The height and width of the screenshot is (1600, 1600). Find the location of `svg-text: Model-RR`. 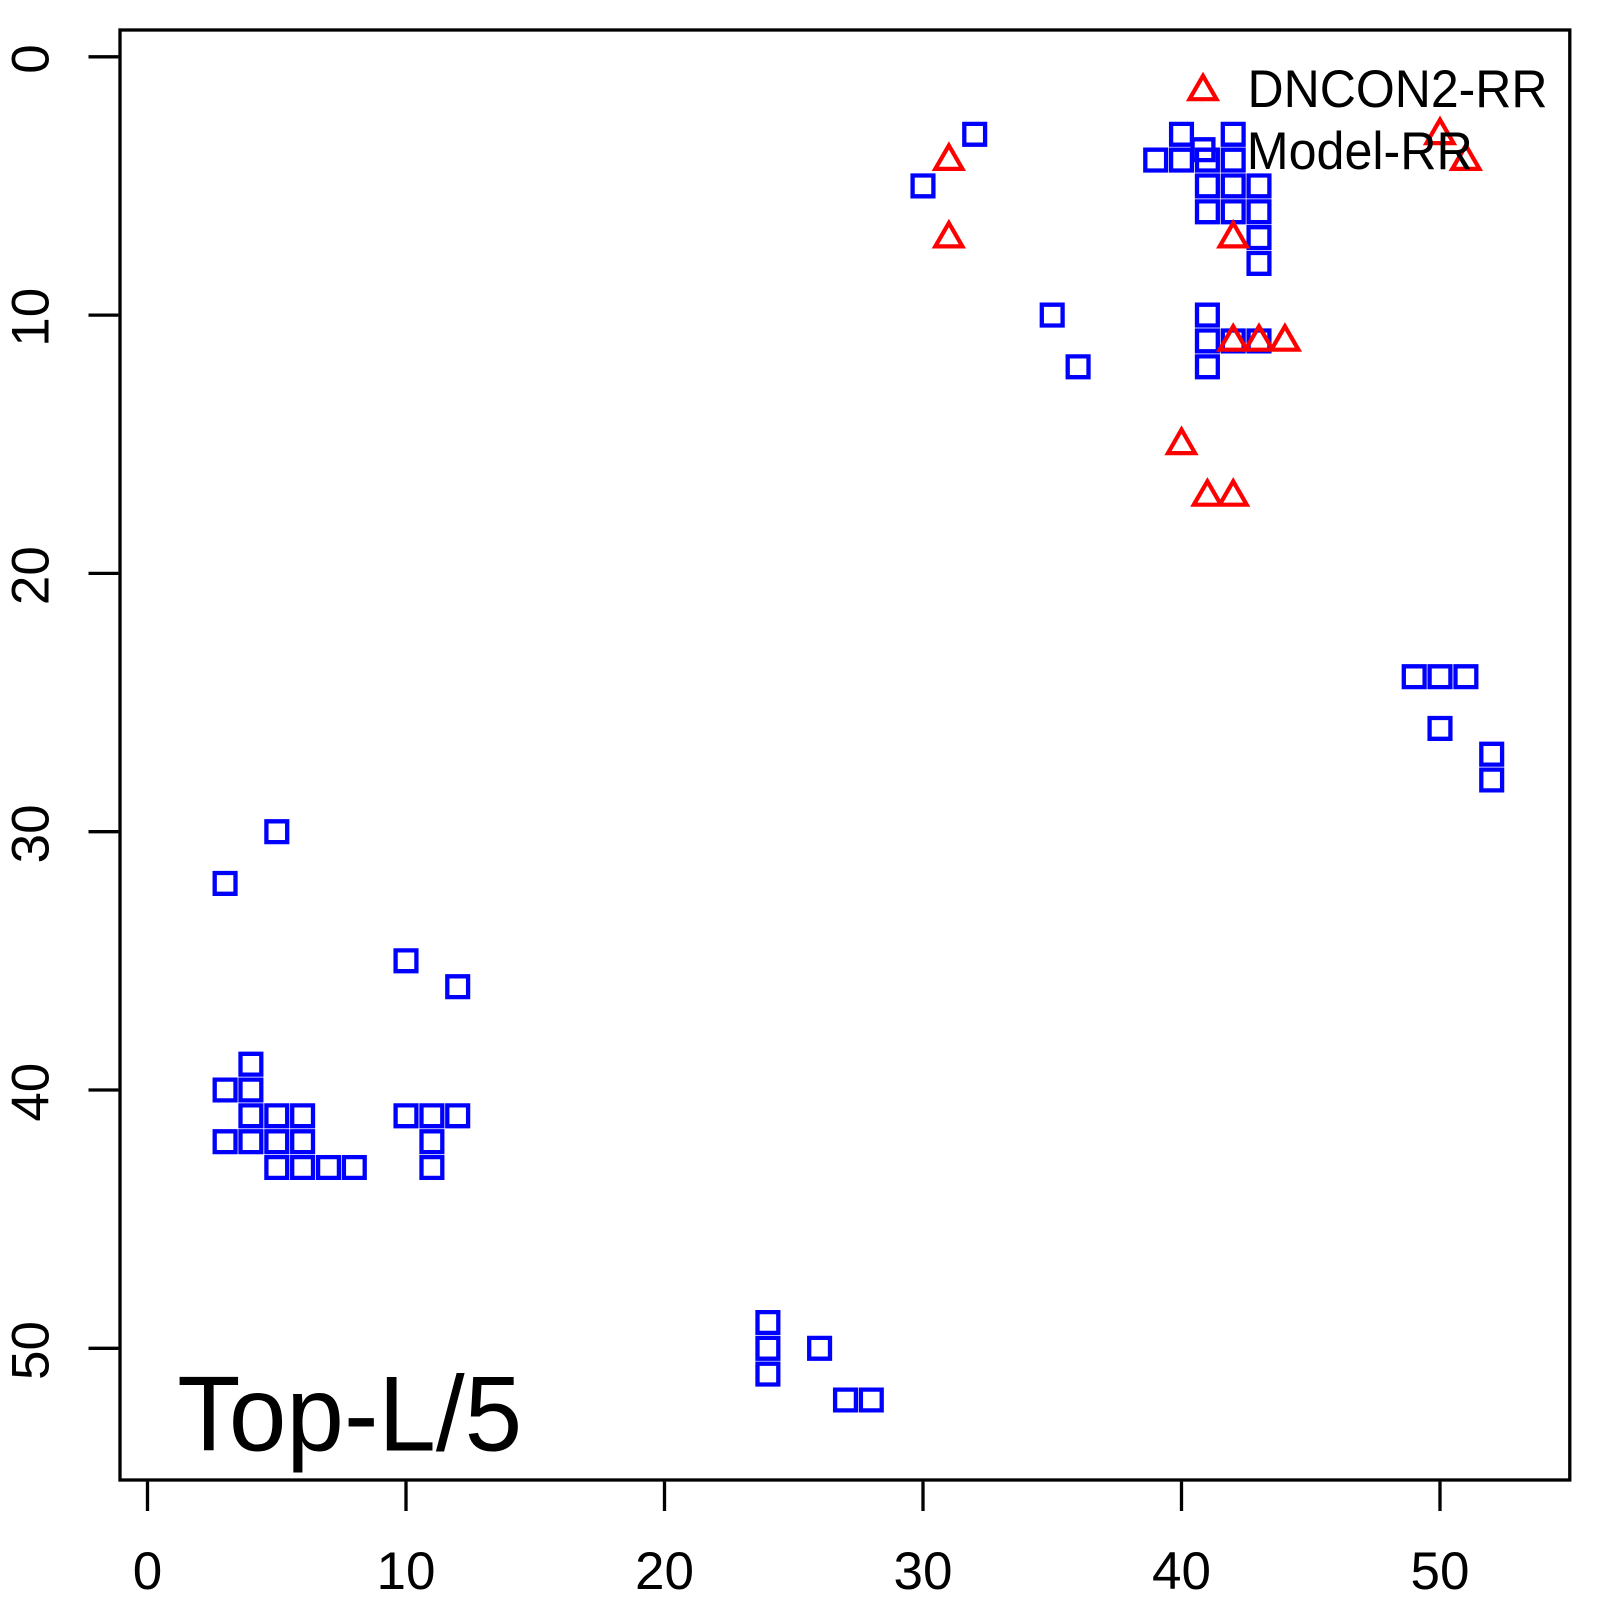

svg-text: Model-RR is located at coordinates (1360, 151).